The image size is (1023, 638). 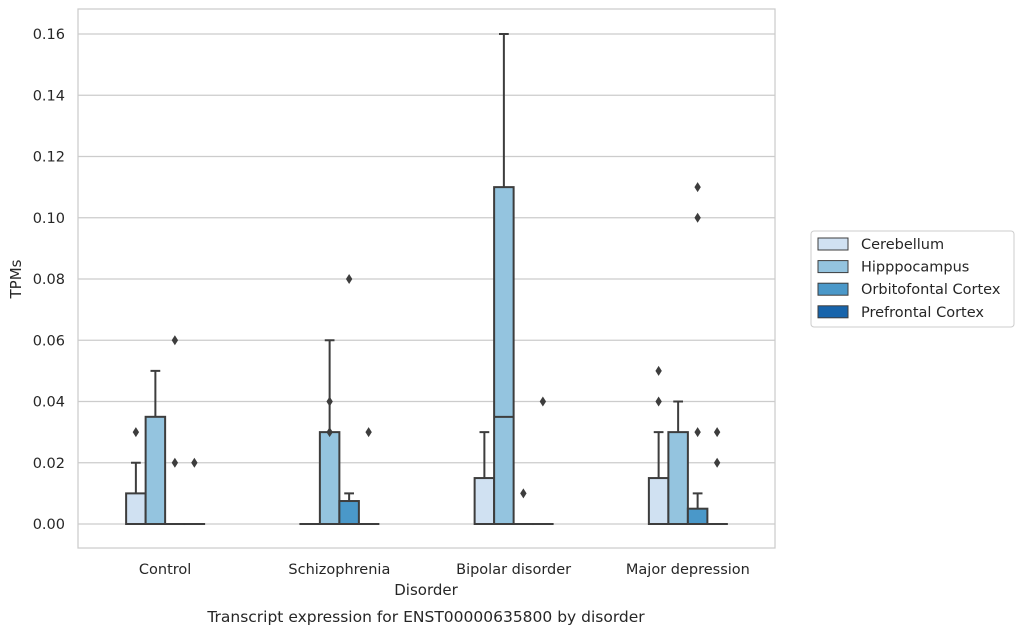 I want to click on y-tick-label: 0.12, so click(x=49, y=158).